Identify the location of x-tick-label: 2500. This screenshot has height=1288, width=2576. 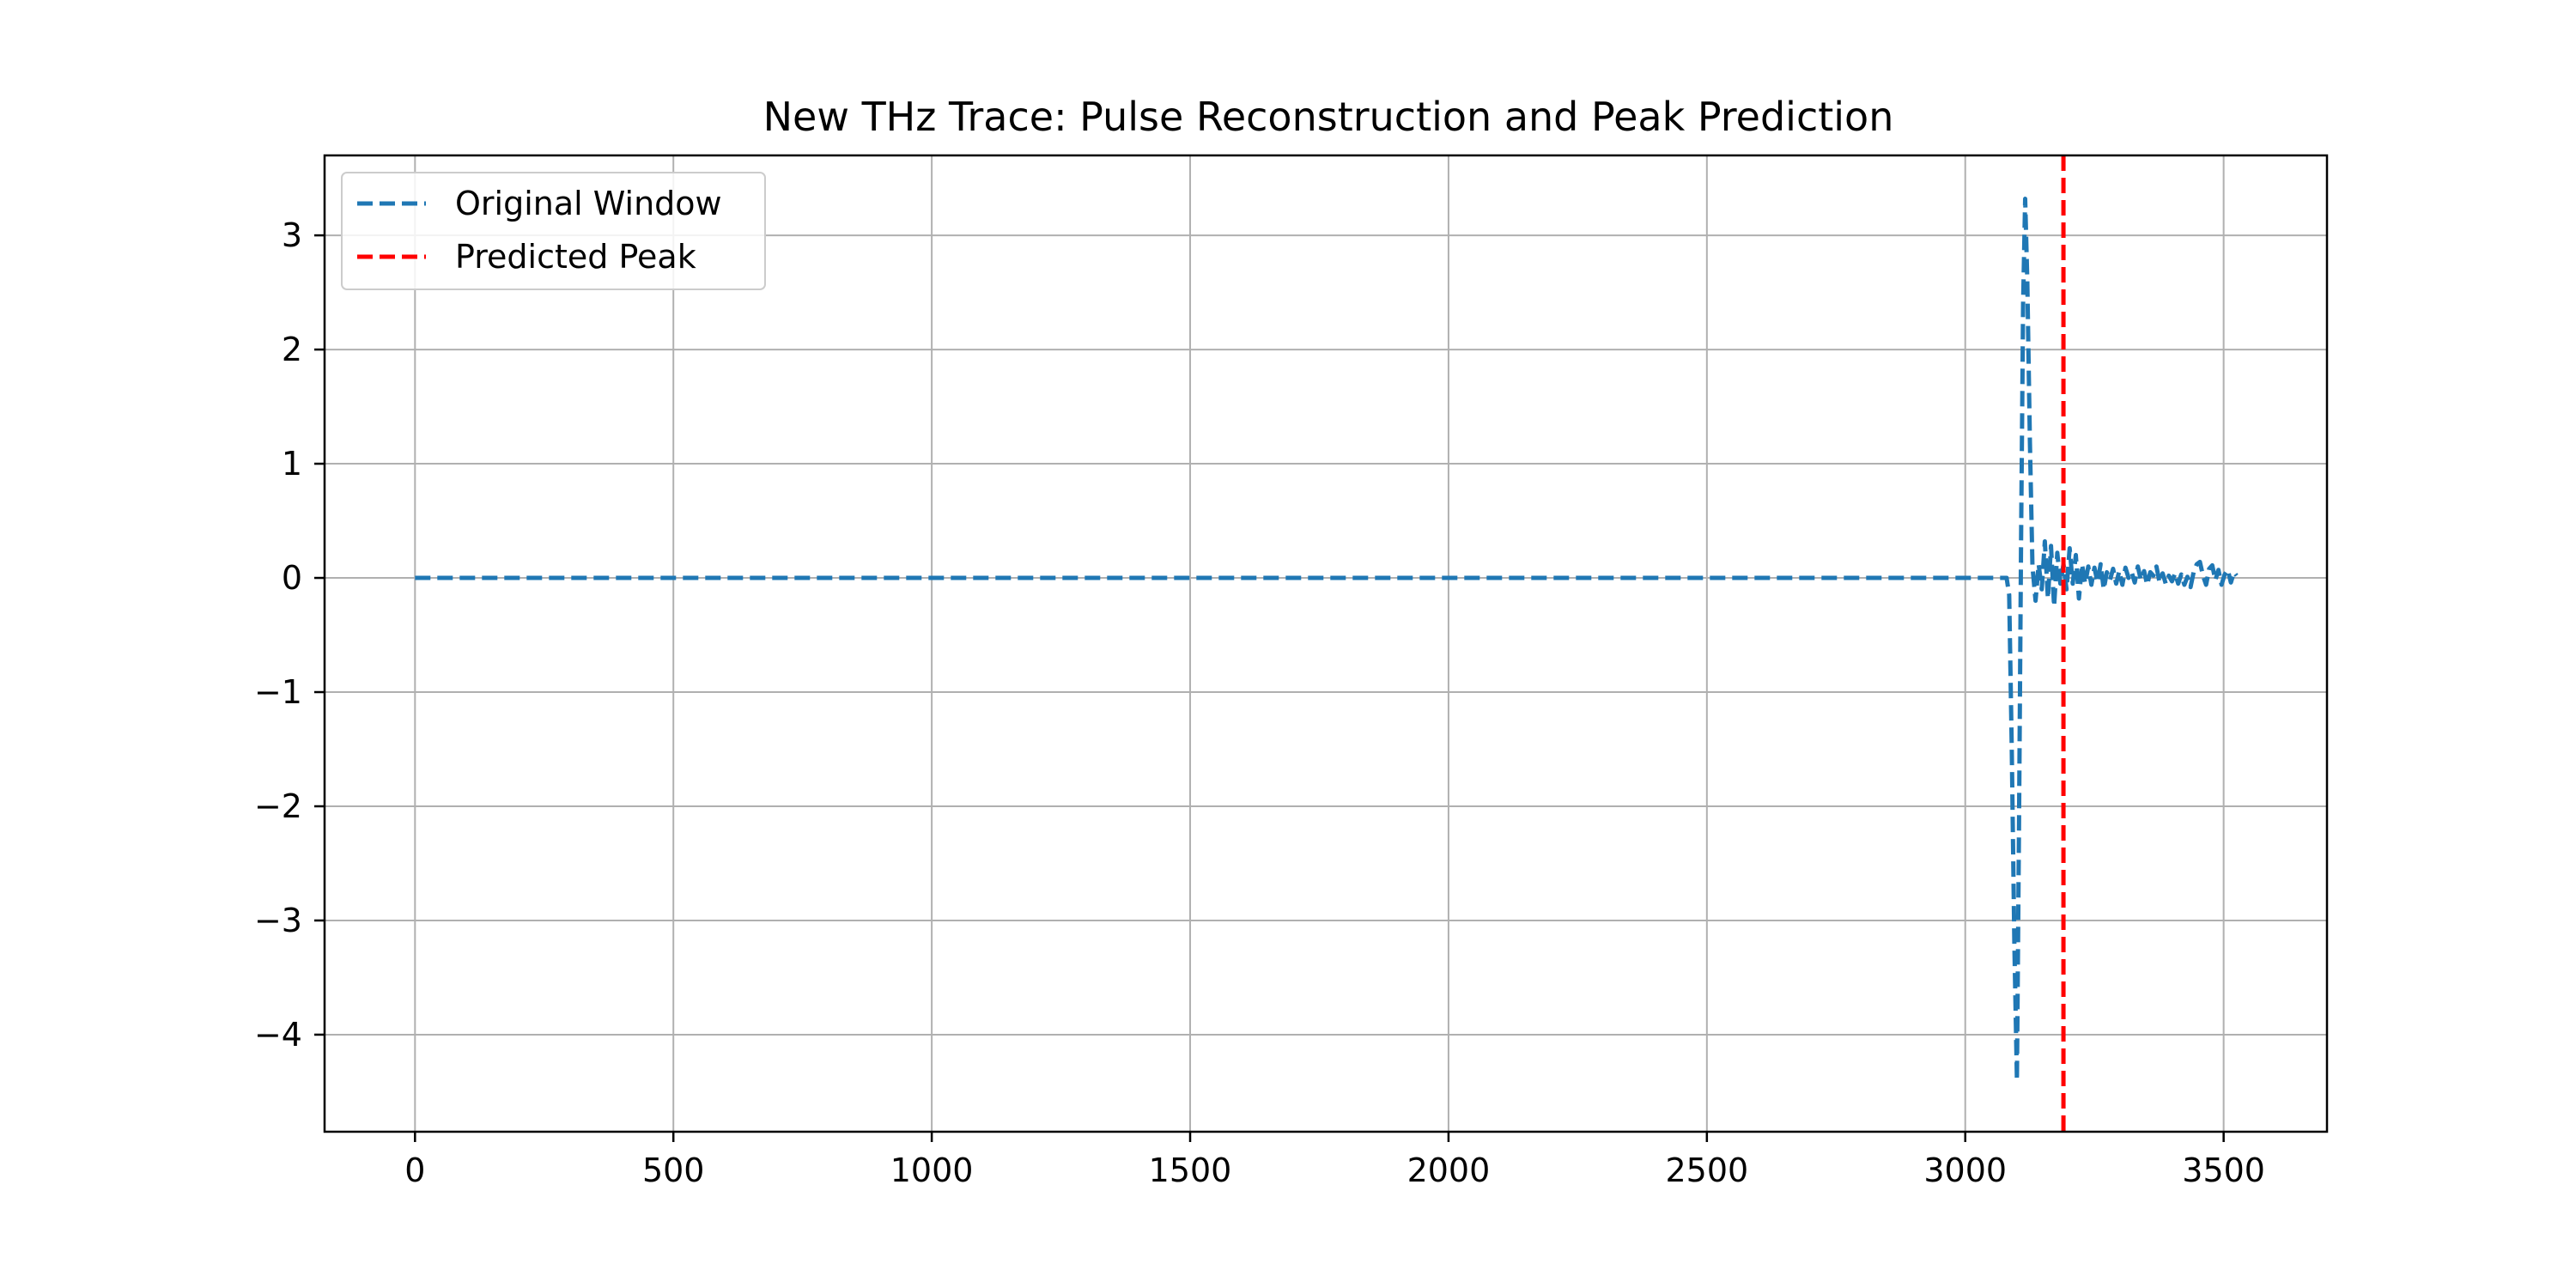
(1707, 1170).